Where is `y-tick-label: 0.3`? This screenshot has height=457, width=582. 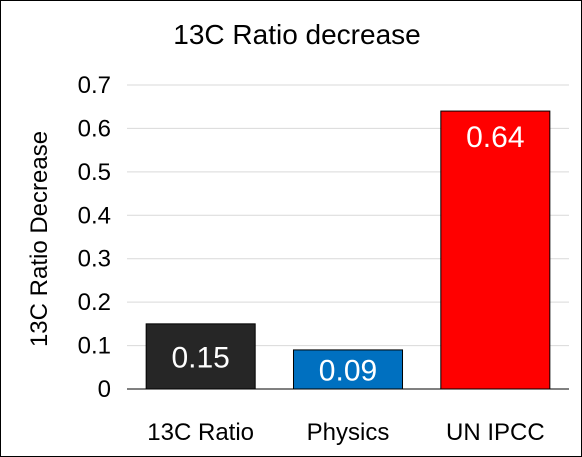
y-tick-label: 0.3 is located at coordinates (94, 259).